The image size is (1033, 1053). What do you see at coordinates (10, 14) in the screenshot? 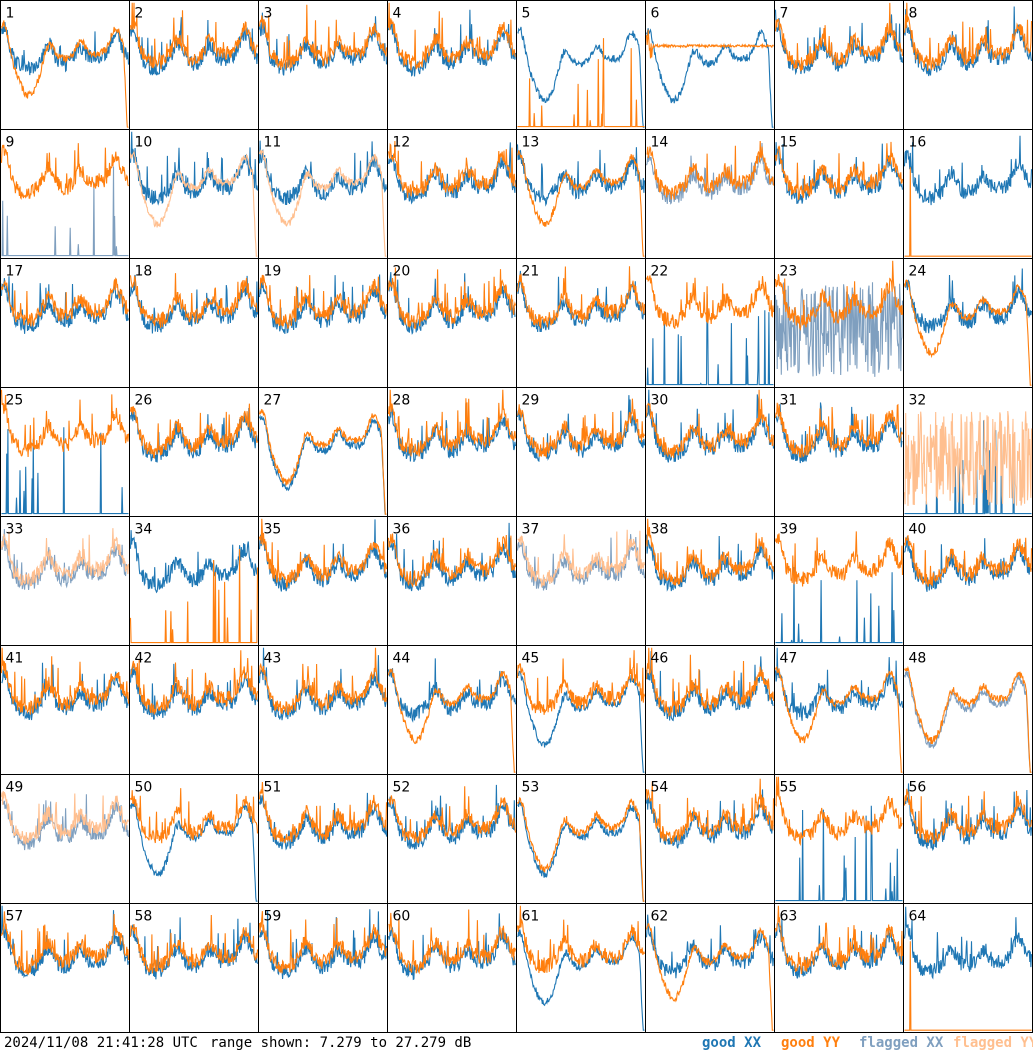
I see `panel-label: 1` at bounding box center [10, 14].